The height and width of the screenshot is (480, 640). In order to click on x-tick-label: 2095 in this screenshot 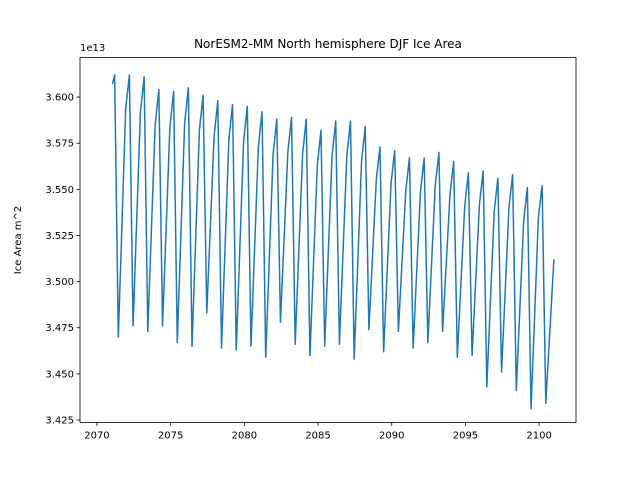, I will do `click(465, 435)`.